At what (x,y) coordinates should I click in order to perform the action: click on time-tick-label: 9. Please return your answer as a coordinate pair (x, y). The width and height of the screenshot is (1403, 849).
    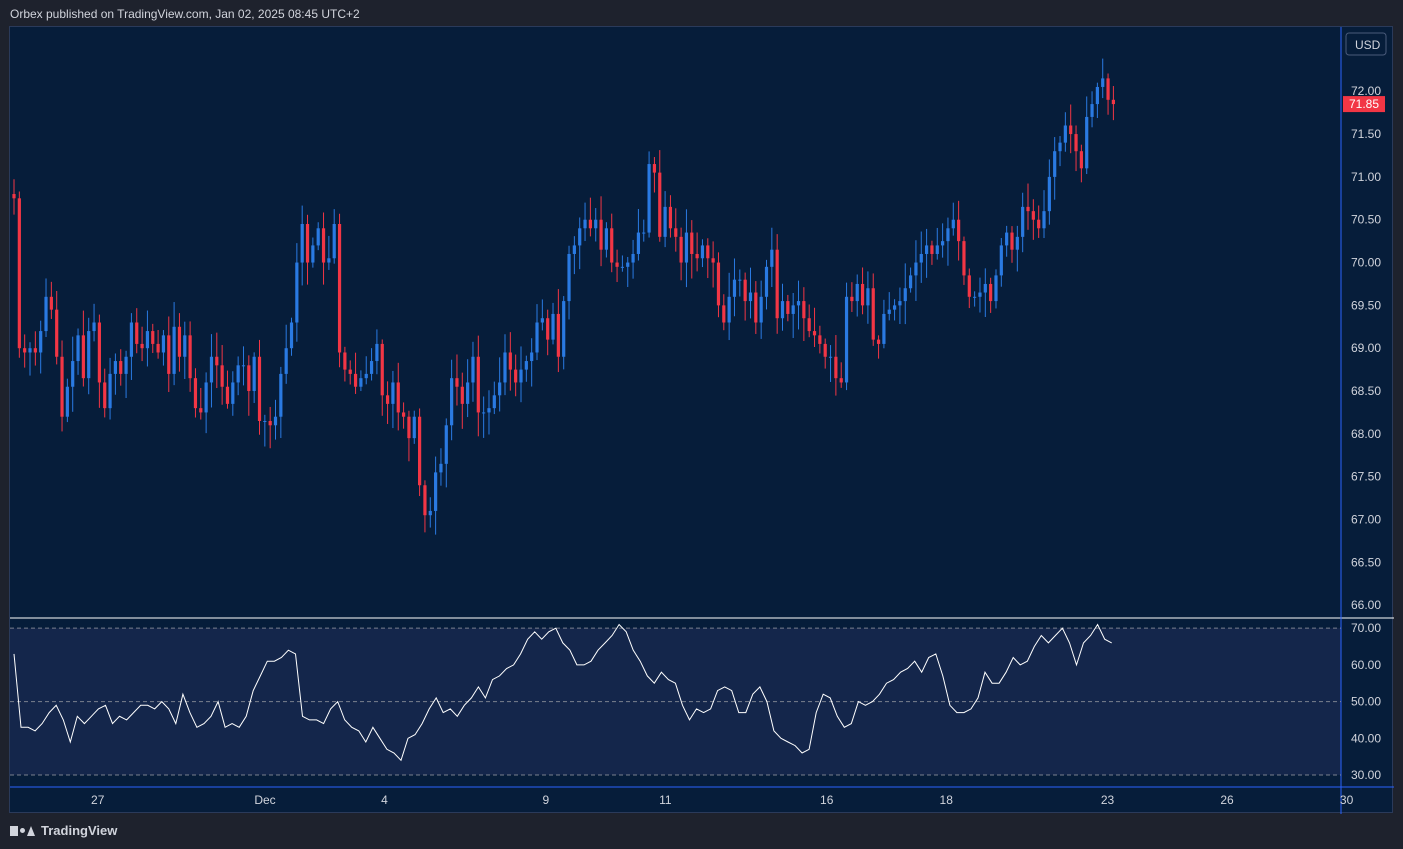
    Looking at the image, I should click on (545, 800).